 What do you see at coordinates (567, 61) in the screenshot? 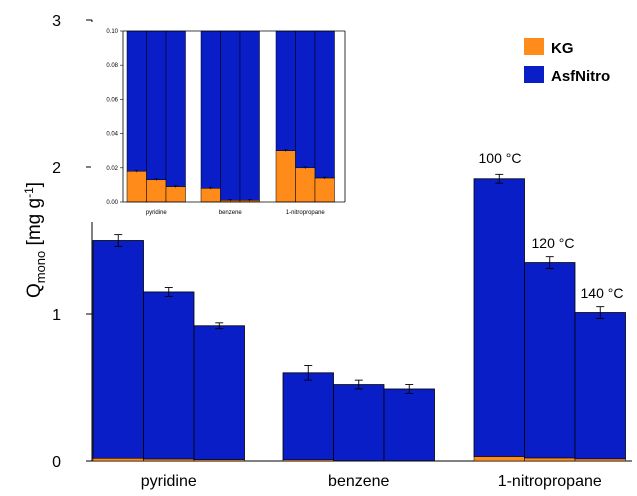
I see `legend: KG AsfNitro` at bounding box center [567, 61].